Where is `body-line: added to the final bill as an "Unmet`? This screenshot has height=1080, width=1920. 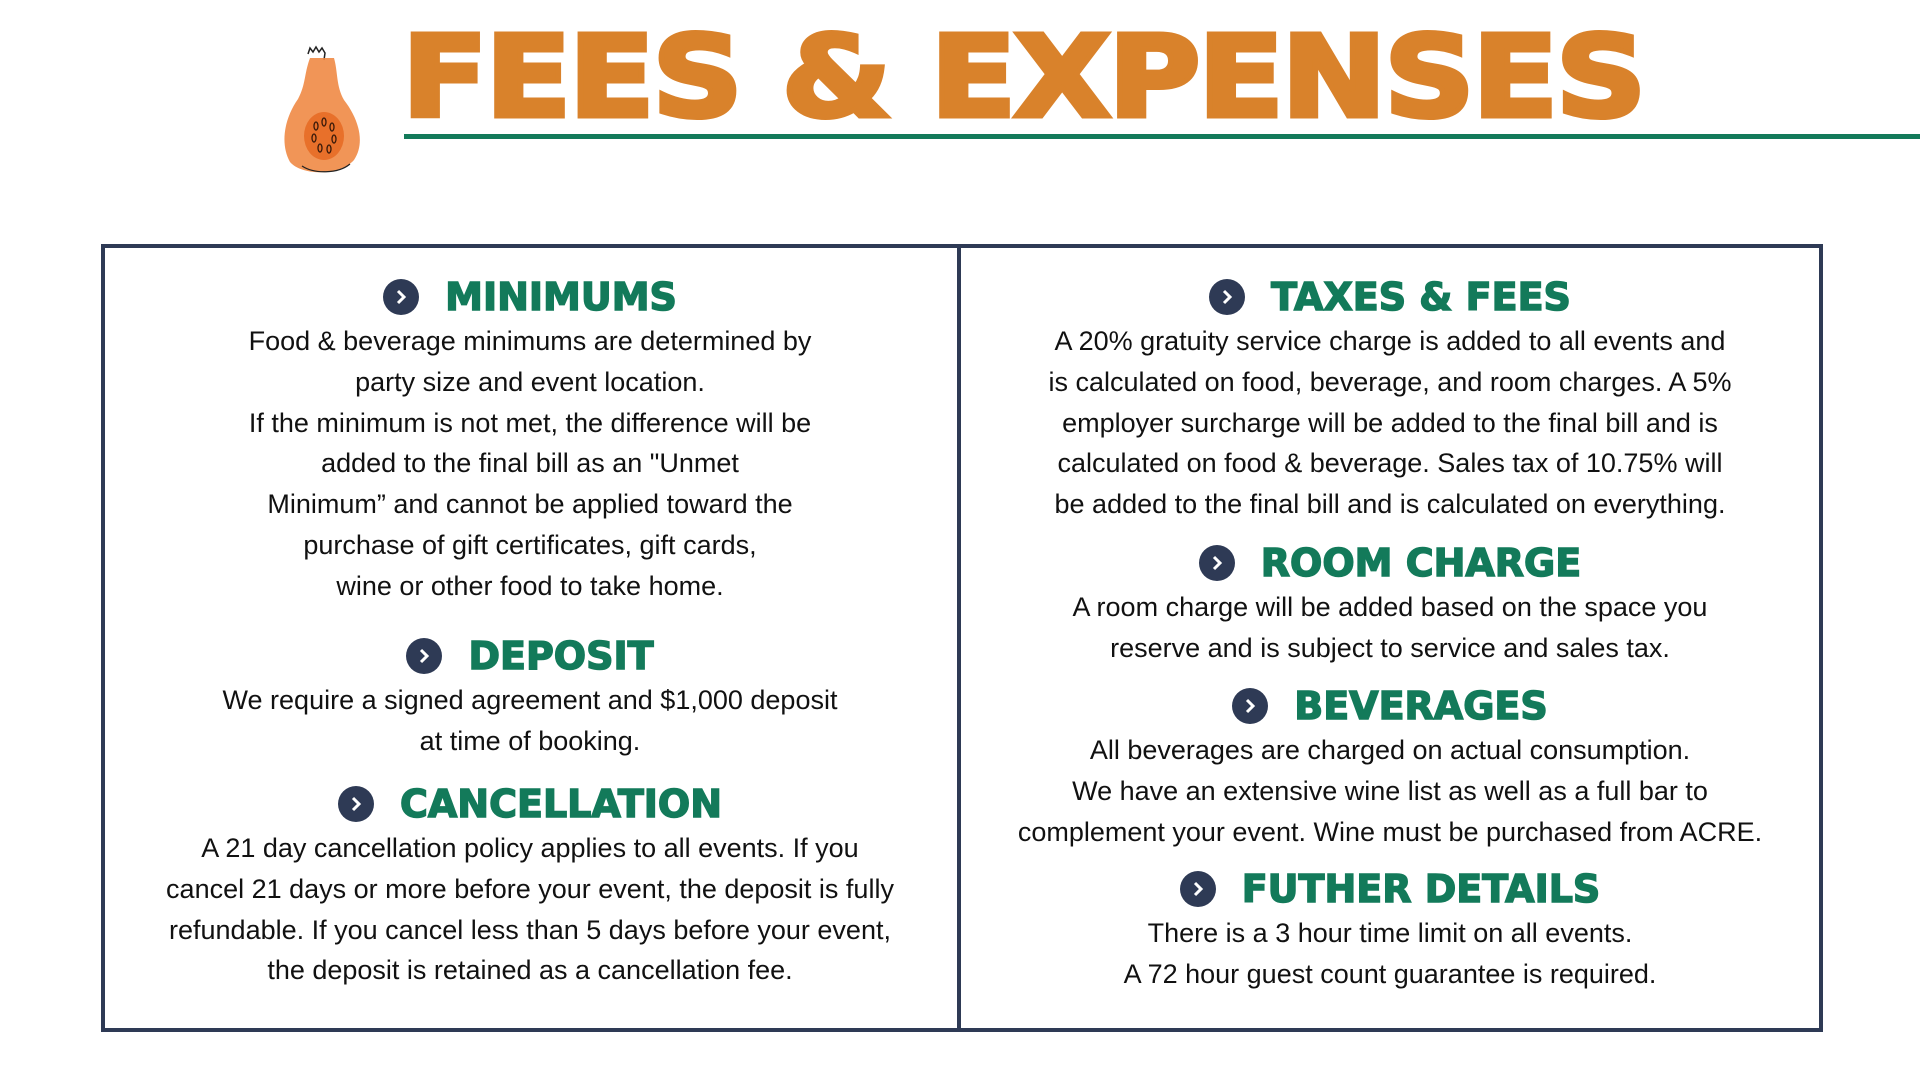 body-line: added to the final bill as an "Unmet is located at coordinates (530, 463).